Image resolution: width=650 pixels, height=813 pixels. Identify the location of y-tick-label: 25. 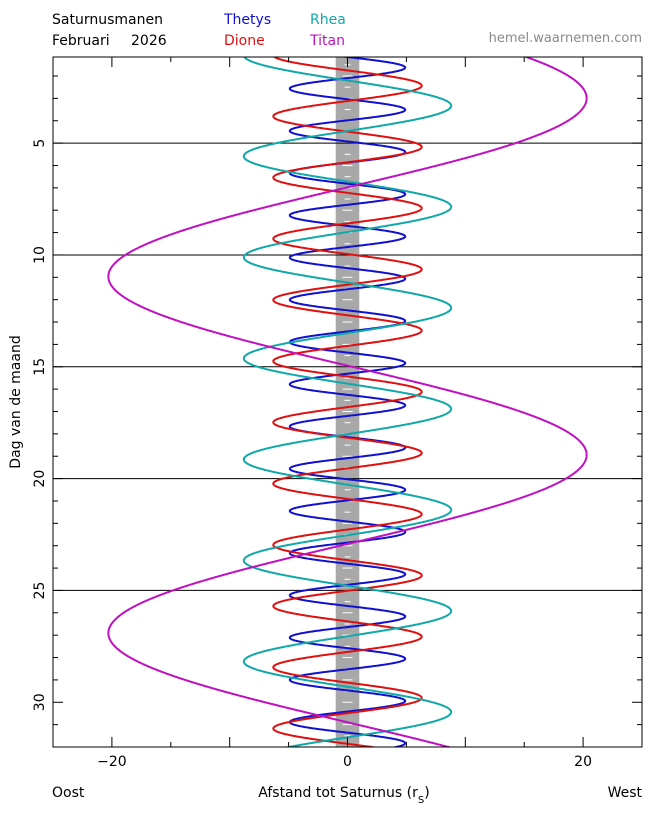
(40, 591).